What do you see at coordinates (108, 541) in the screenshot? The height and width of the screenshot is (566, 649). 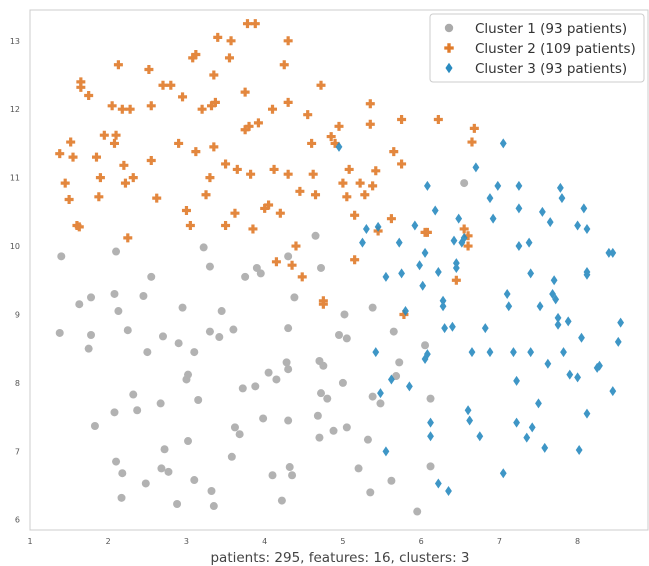 I see `x-tick-label: 2` at bounding box center [108, 541].